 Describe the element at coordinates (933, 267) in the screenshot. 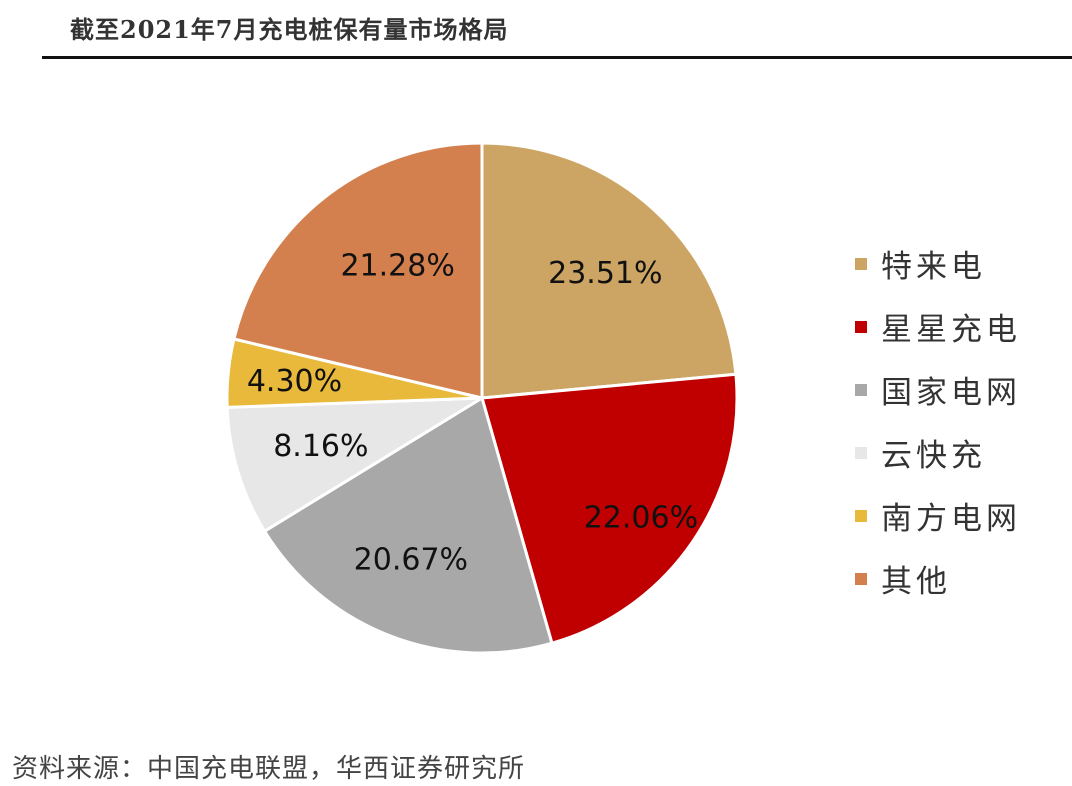

I see `legend-label: 特来电` at that location.